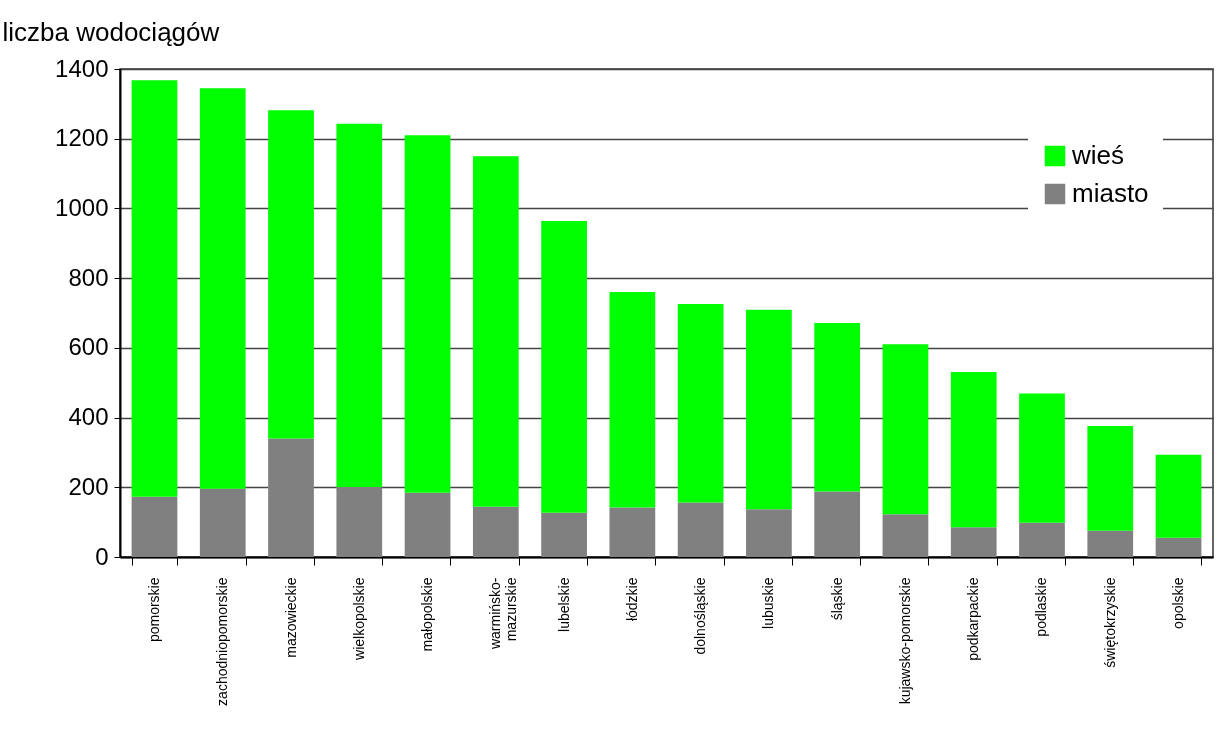 Image resolution: width=1217 pixels, height=754 pixels. What do you see at coordinates (88, 277) in the screenshot?
I see `y-tick-label: 800` at bounding box center [88, 277].